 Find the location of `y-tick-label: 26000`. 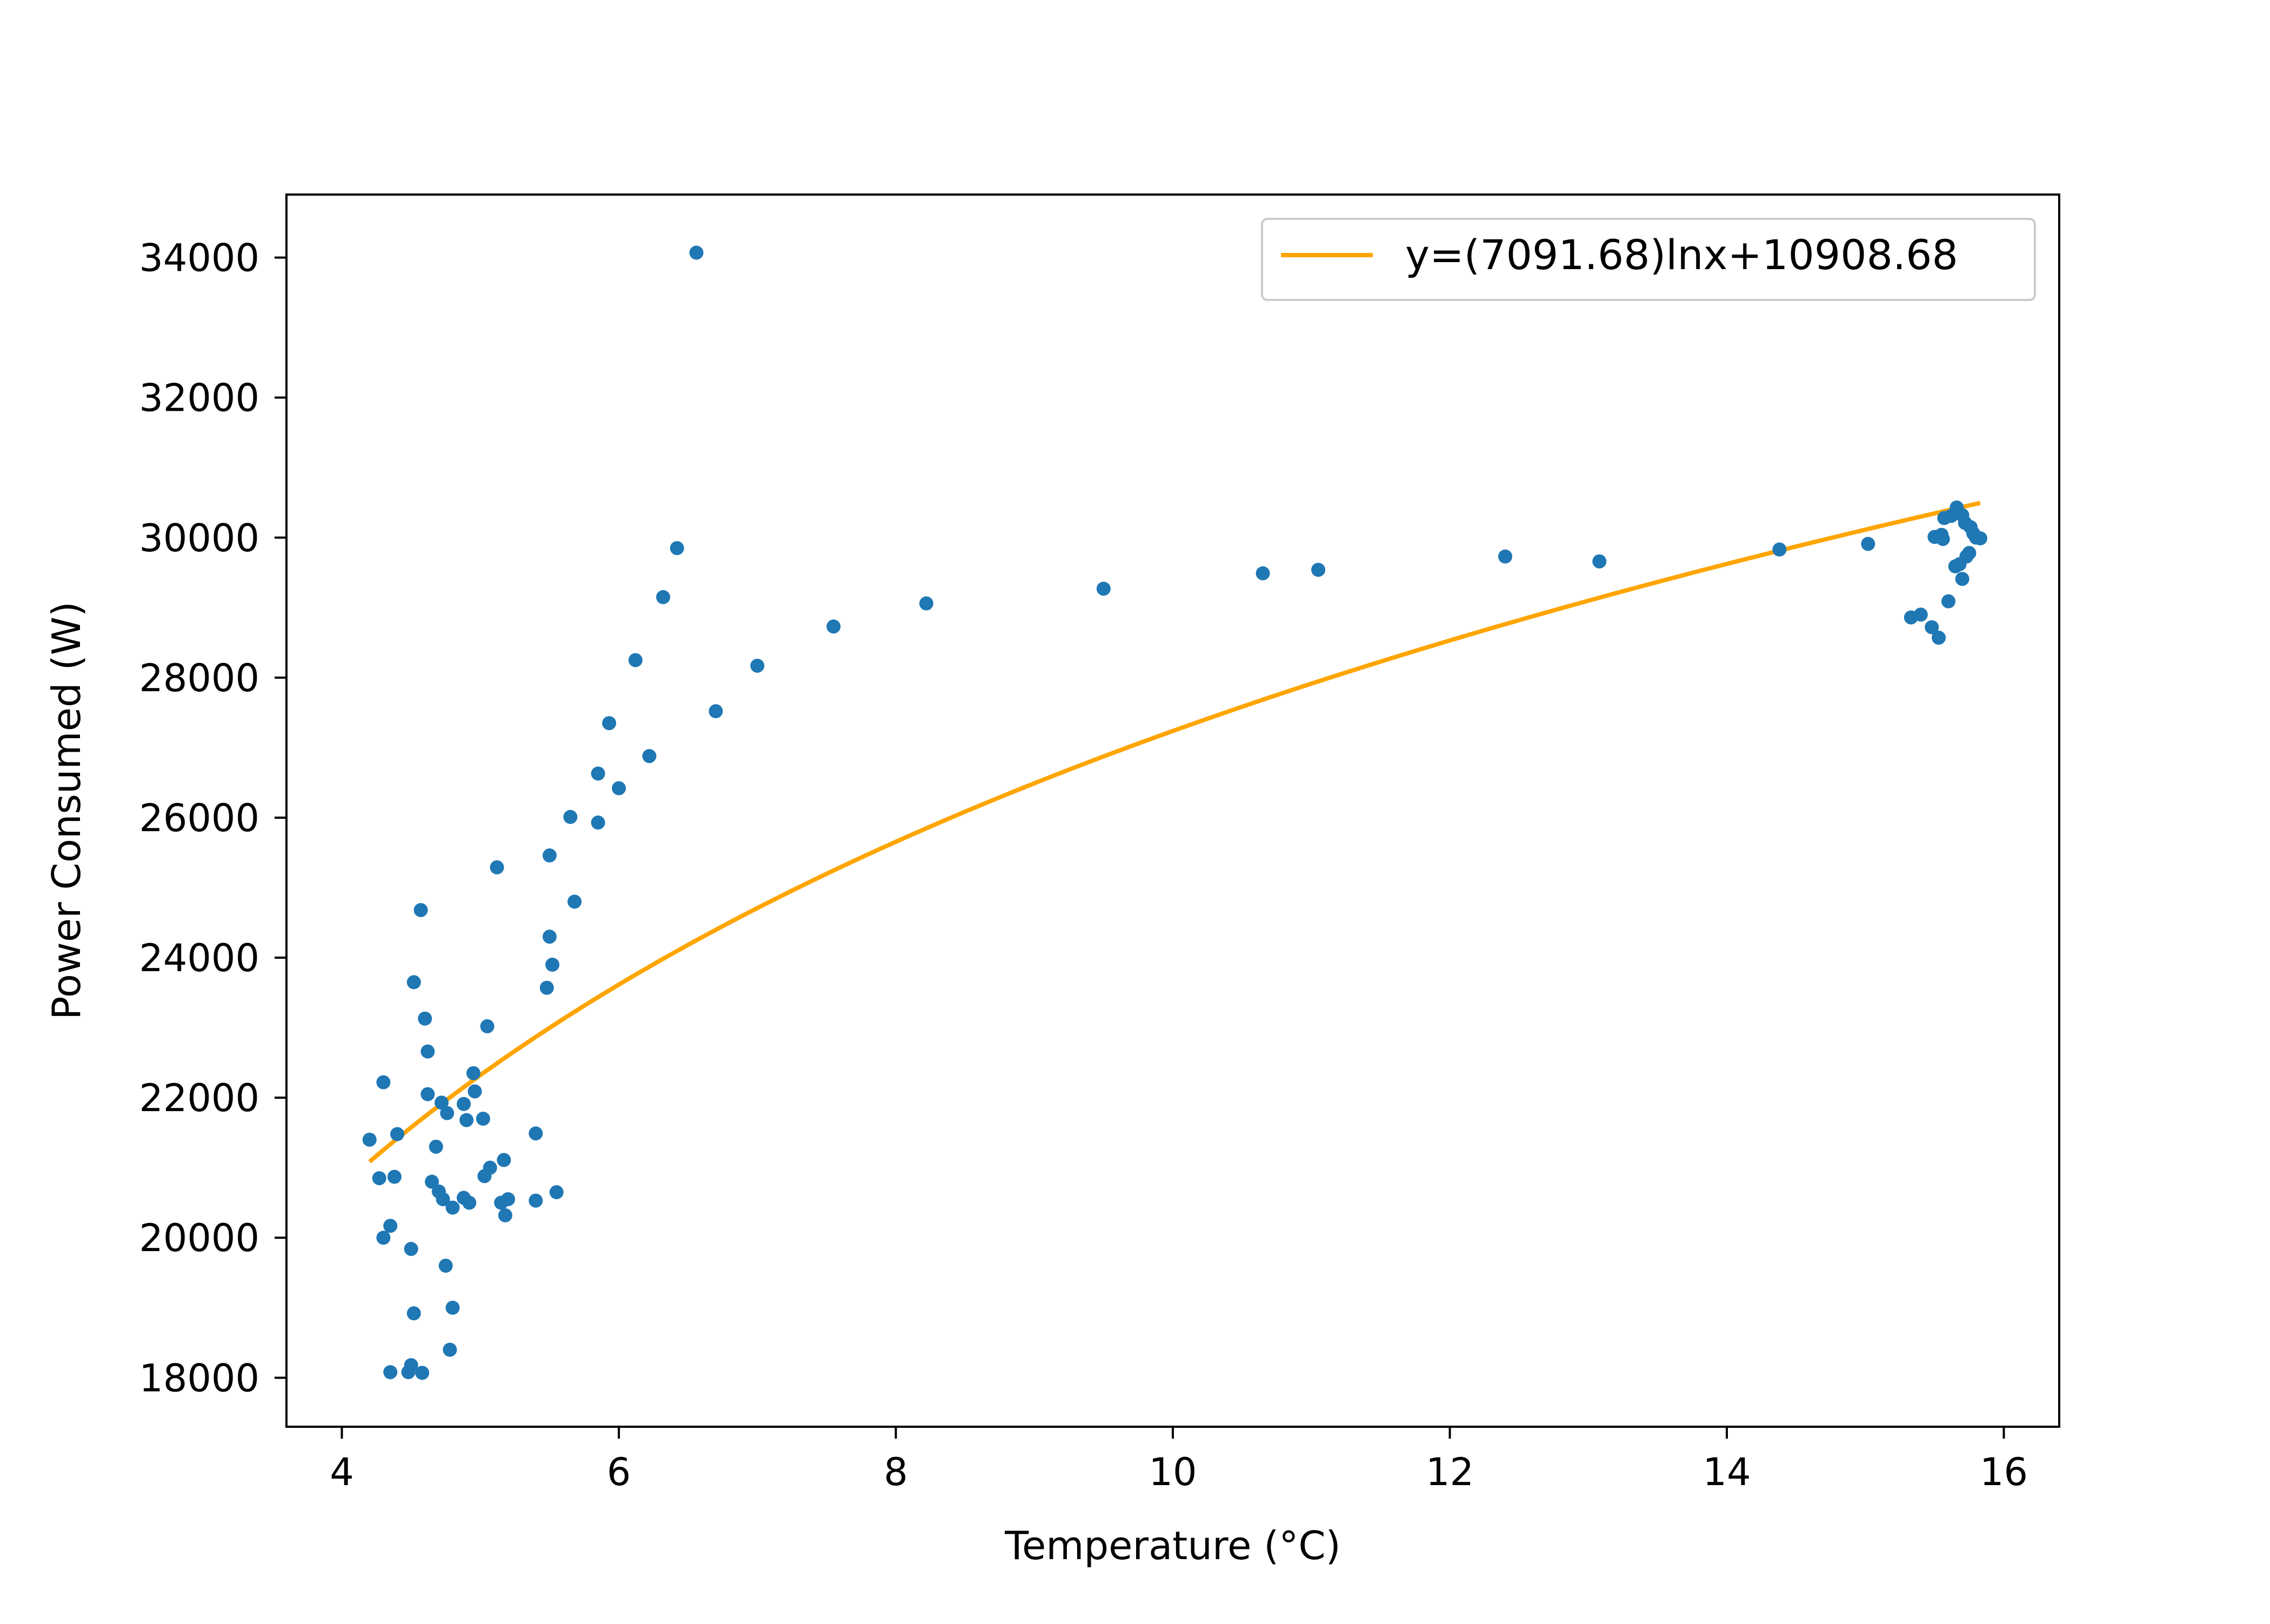

y-tick-label: 26000 is located at coordinates (199, 818).